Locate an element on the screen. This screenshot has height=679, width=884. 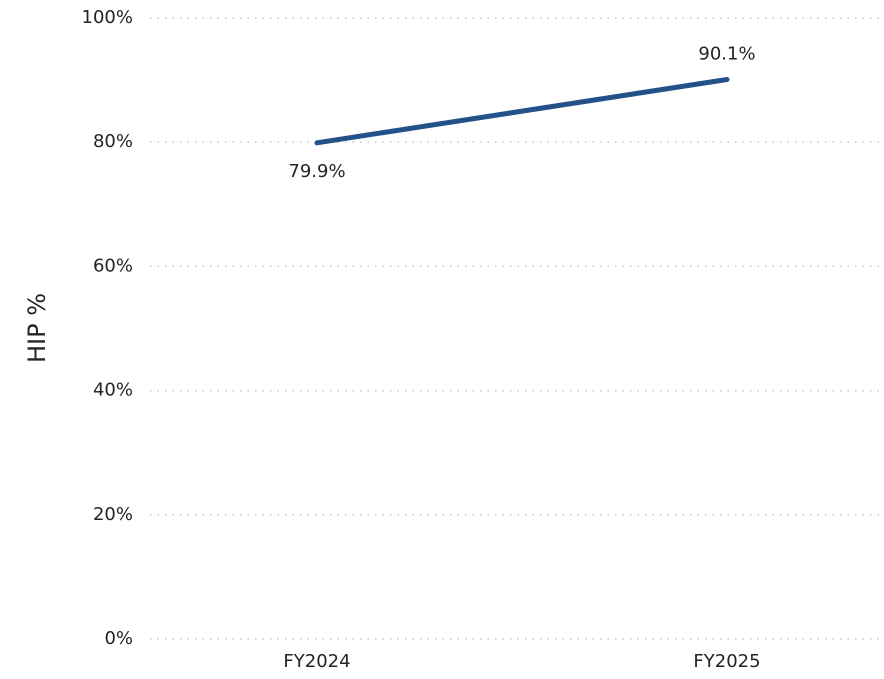
x-tick-label: FY2025 is located at coordinates (726, 661).